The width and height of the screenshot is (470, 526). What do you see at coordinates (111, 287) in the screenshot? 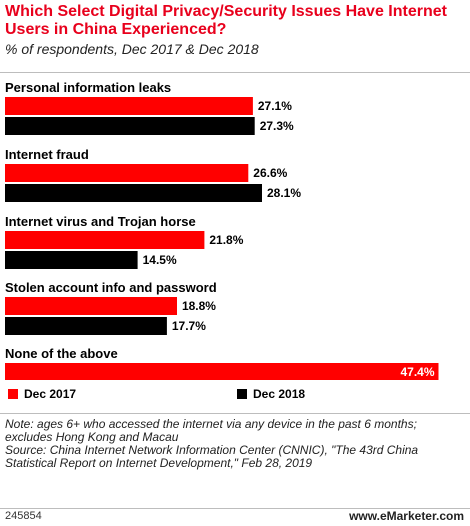
I see `category-label-stolen-account-info-and-password: Stolen account info and password` at bounding box center [111, 287].